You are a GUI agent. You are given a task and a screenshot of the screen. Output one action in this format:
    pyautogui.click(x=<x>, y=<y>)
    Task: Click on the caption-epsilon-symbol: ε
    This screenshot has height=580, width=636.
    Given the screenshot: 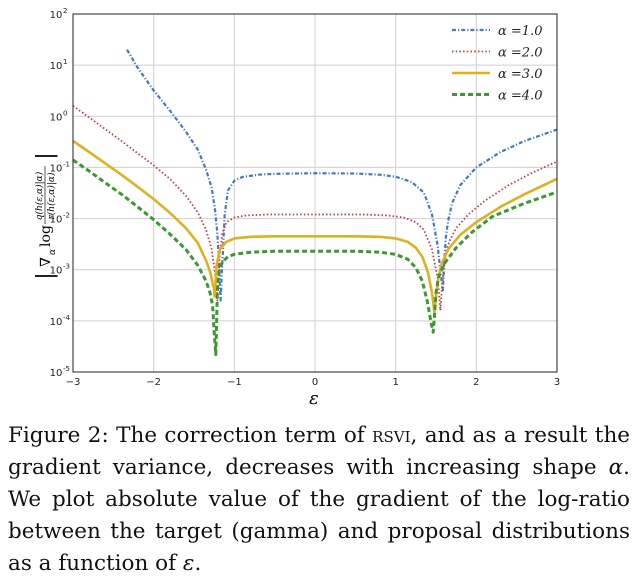 What is the action you would take?
    pyautogui.click(x=188, y=563)
    